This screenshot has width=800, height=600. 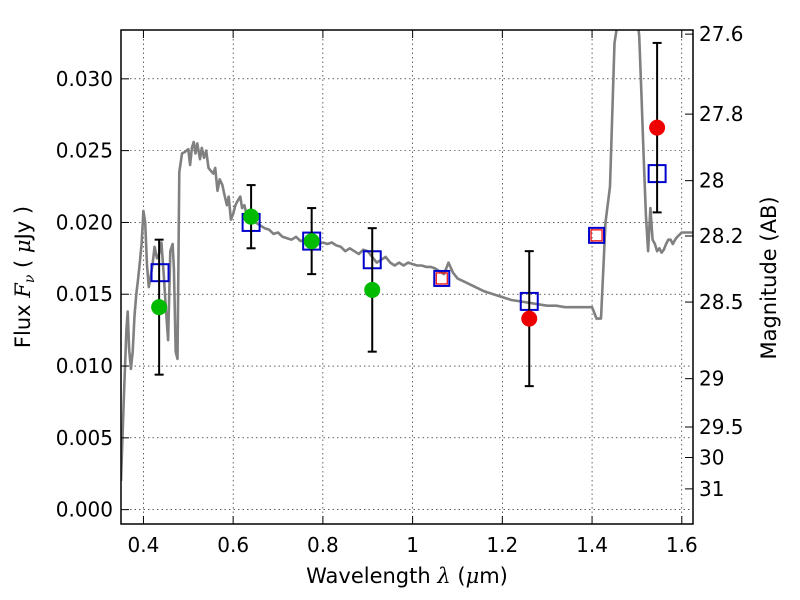 What do you see at coordinates (721, 236) in the screenshot?
I see `y2-tick-label: 28.2` at bounding box center [721, 236].